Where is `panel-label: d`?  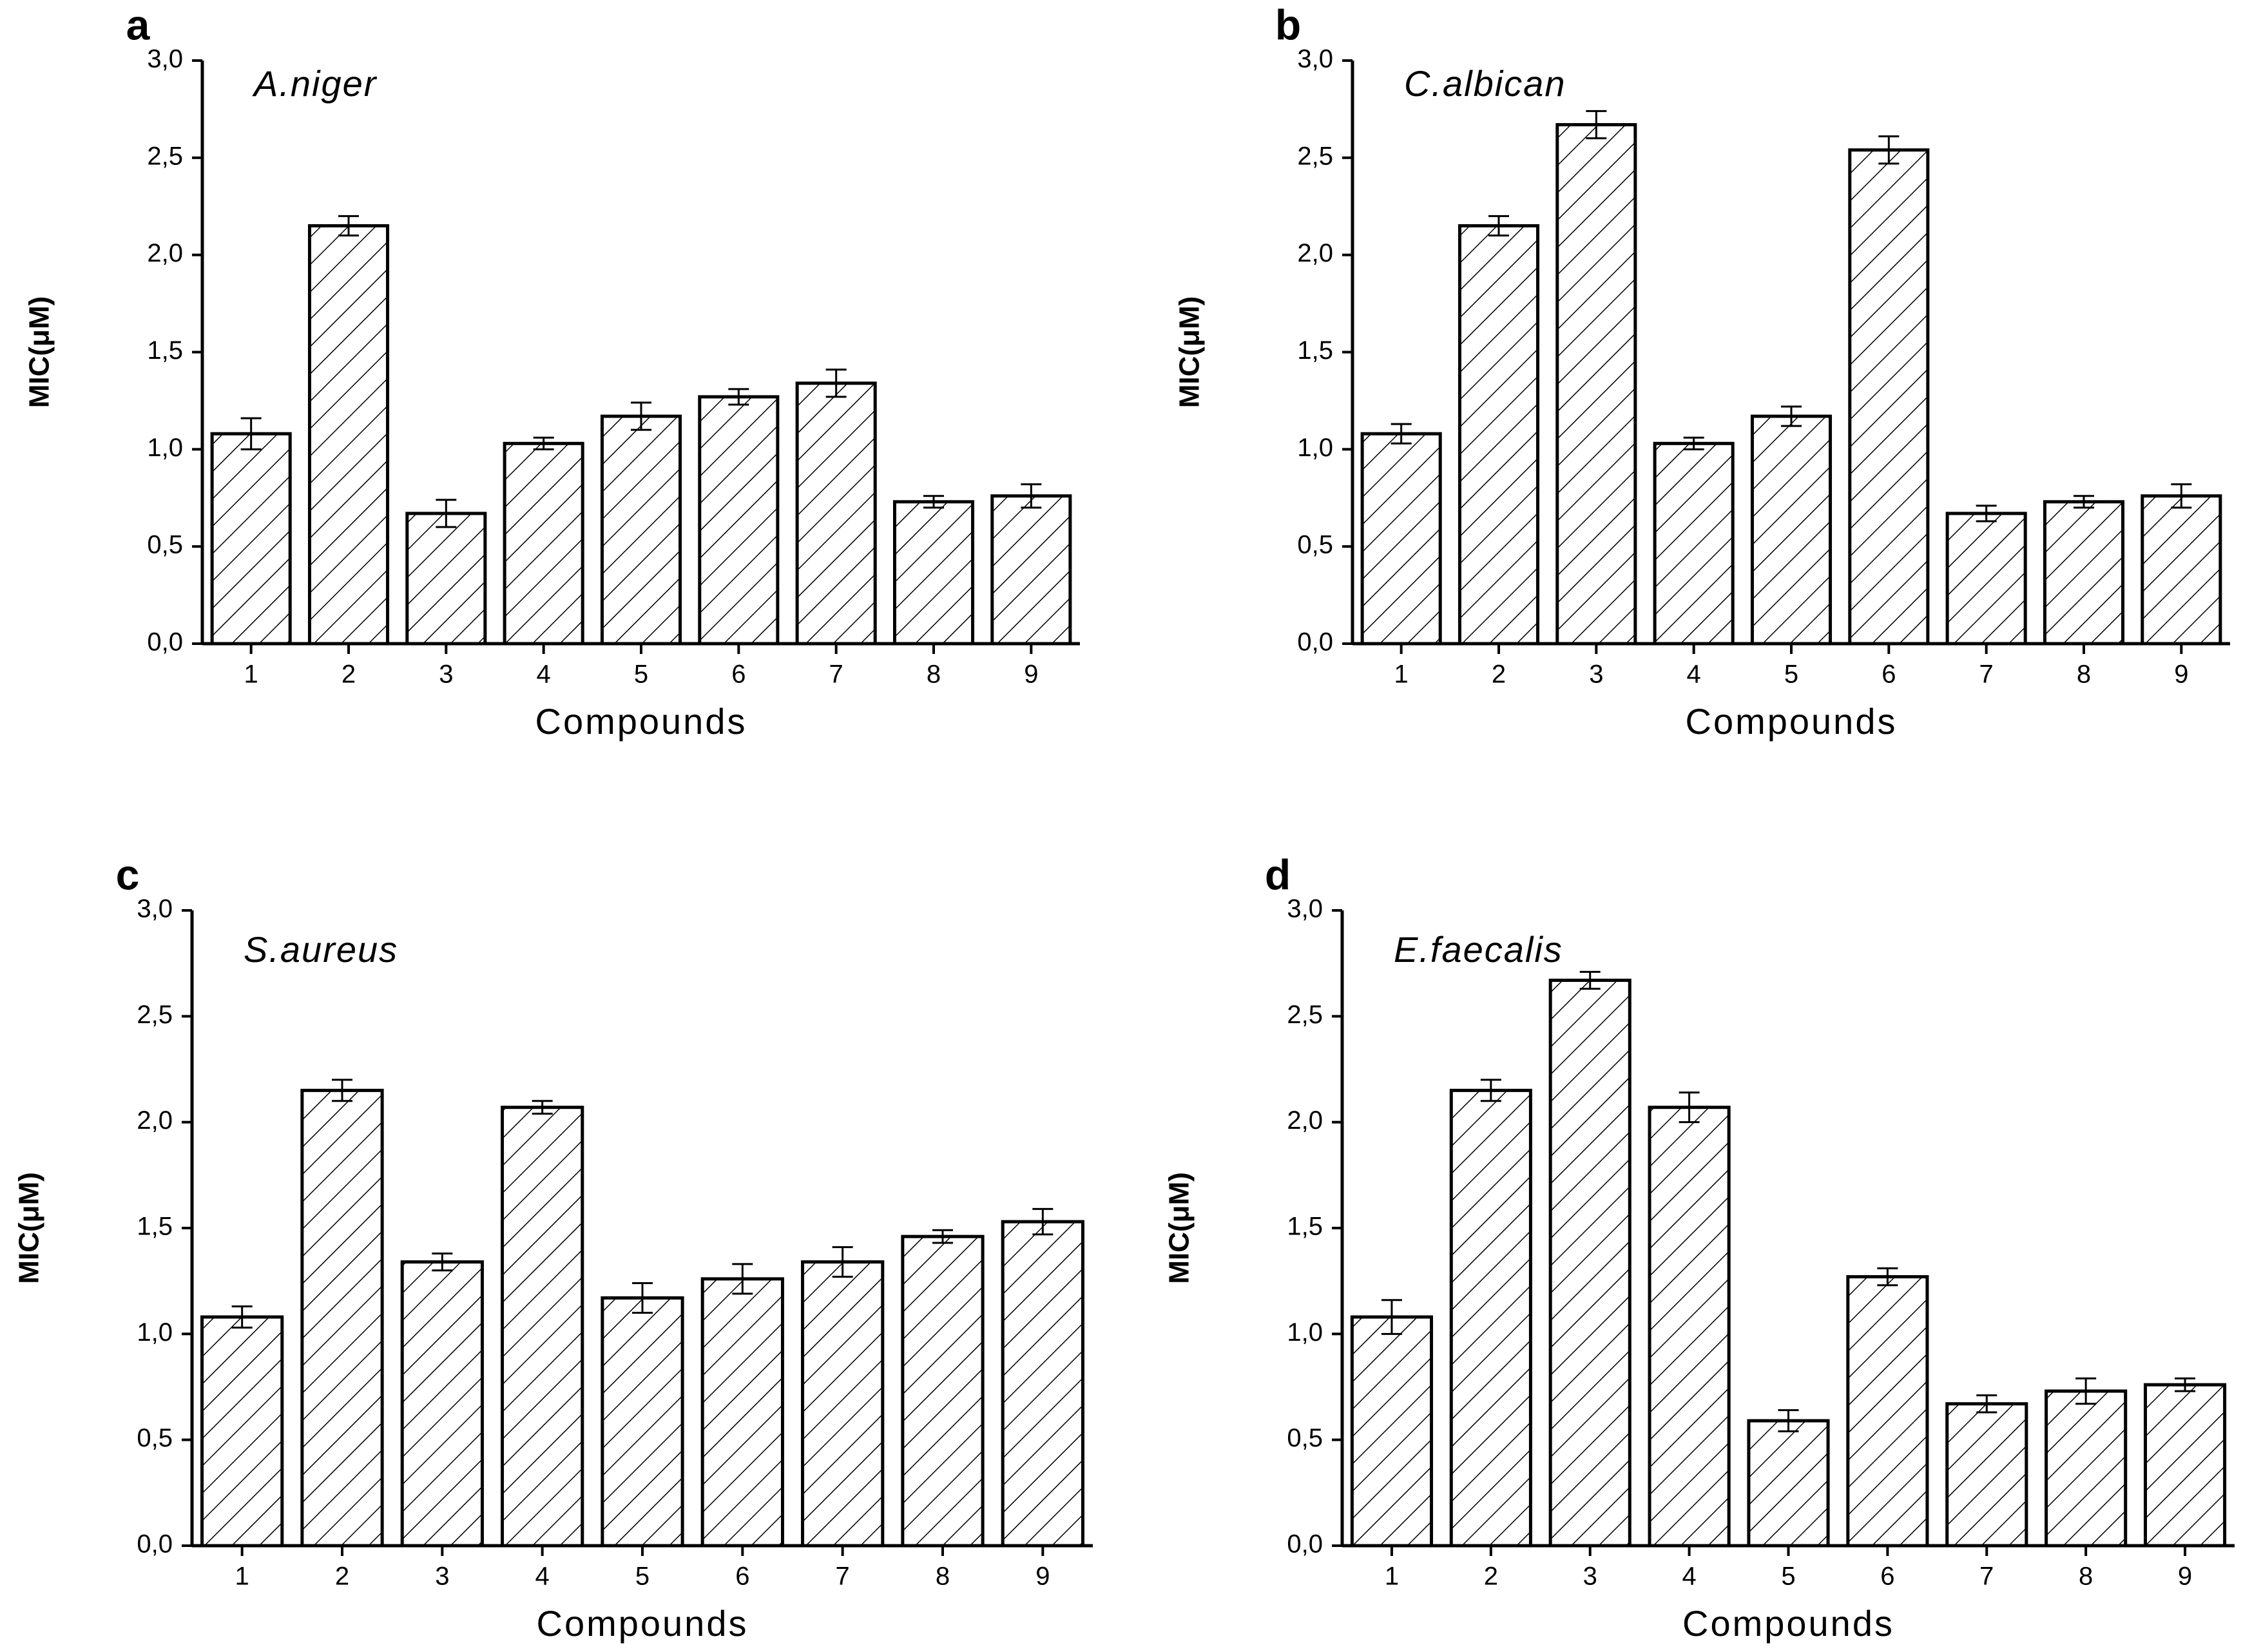
panel-label: d is located at coordinates (1278, 874).